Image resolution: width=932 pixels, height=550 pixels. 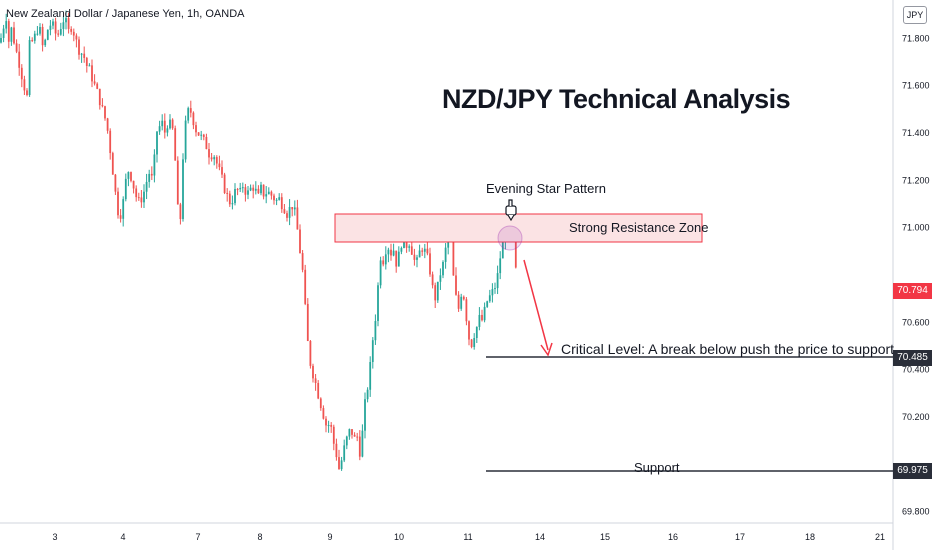 I want to click on x-tick-label: 3, so click(x=54, y=537).